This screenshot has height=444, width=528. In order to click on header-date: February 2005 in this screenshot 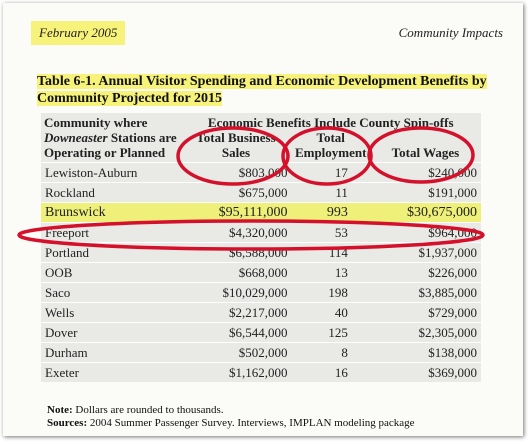, I will do `click(78, 33)`.